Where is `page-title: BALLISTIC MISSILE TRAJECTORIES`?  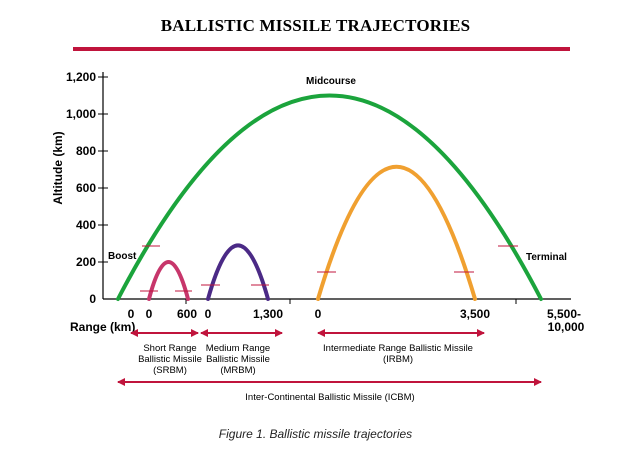 page-title: BALLISTIC MISSILE TRAJECTORIES is located at coordinates (315, 25).